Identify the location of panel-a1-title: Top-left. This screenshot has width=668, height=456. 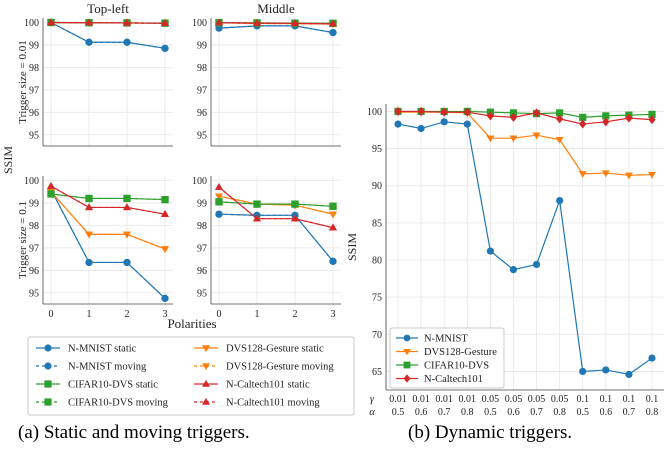
(108, 8).